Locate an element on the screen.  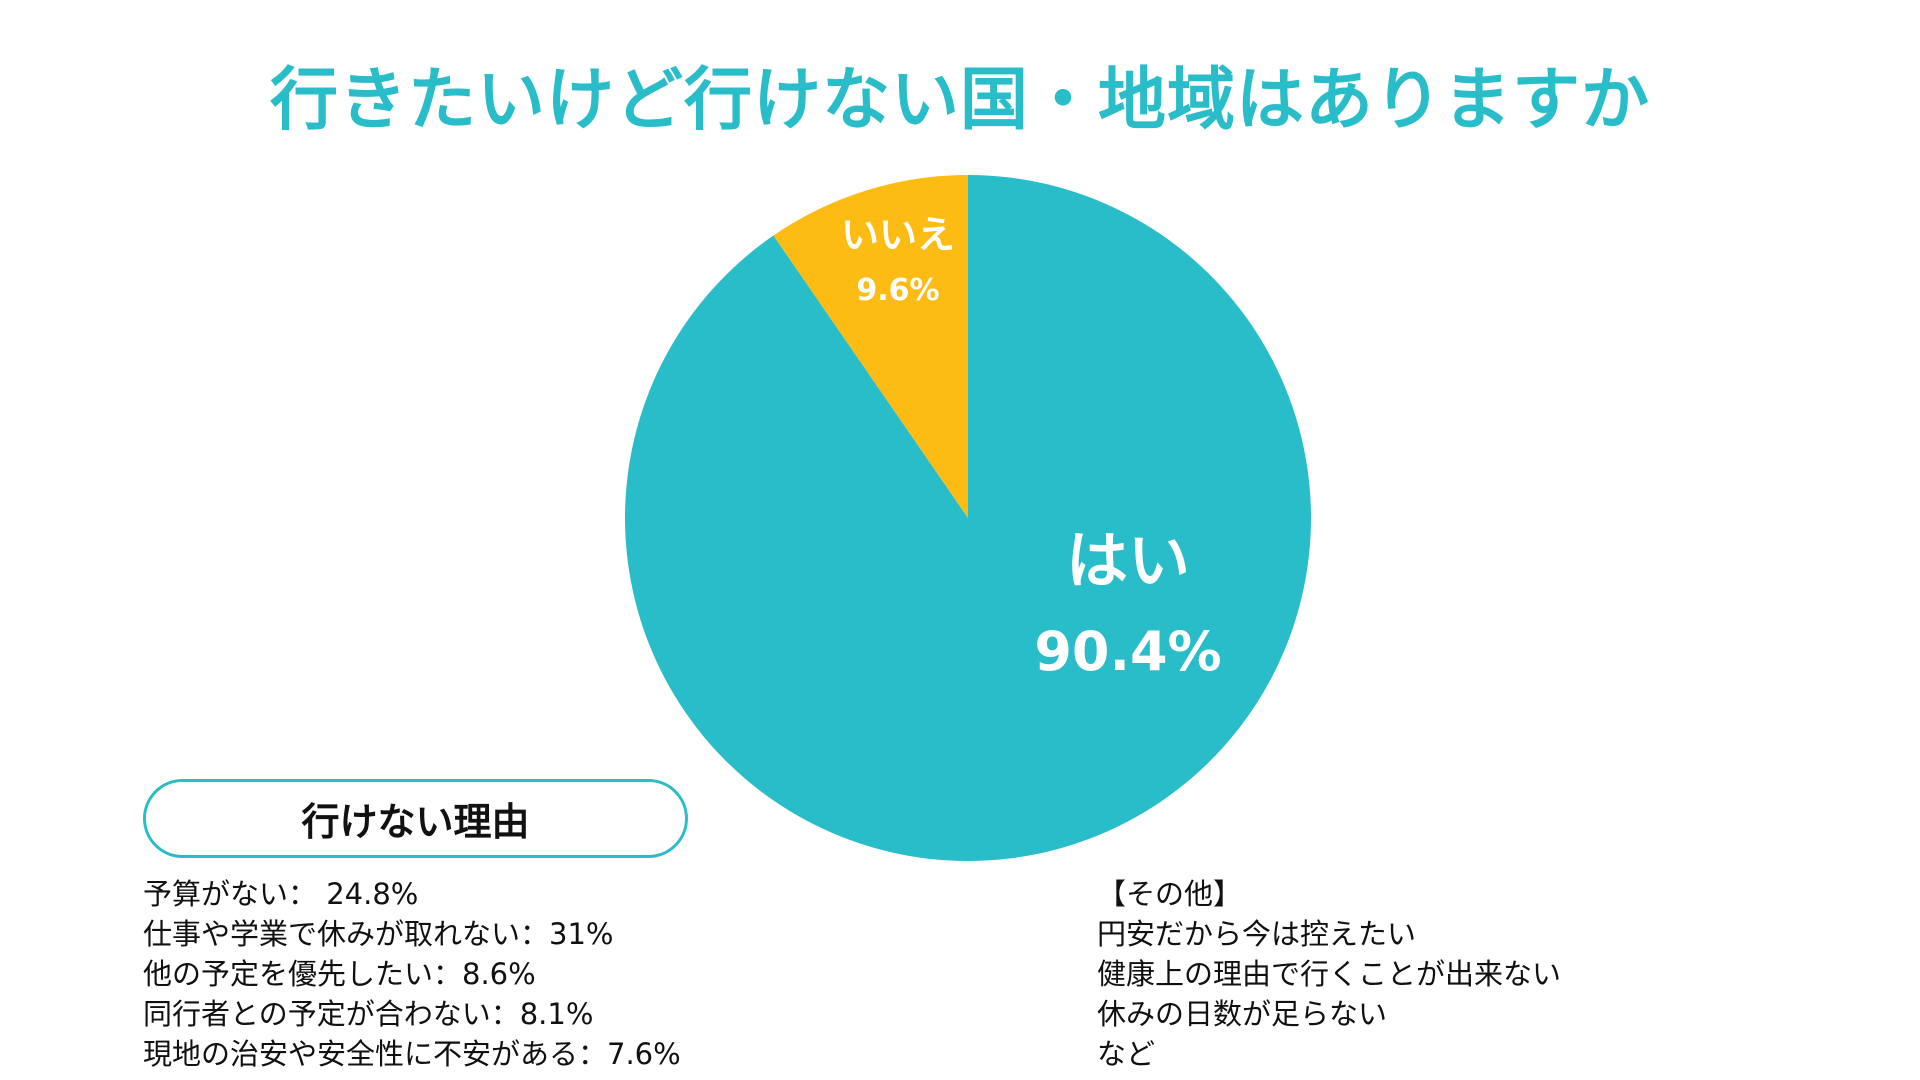
reason-item: 他の予定を優先したい：8.6% is located at coordinates (339, 974).